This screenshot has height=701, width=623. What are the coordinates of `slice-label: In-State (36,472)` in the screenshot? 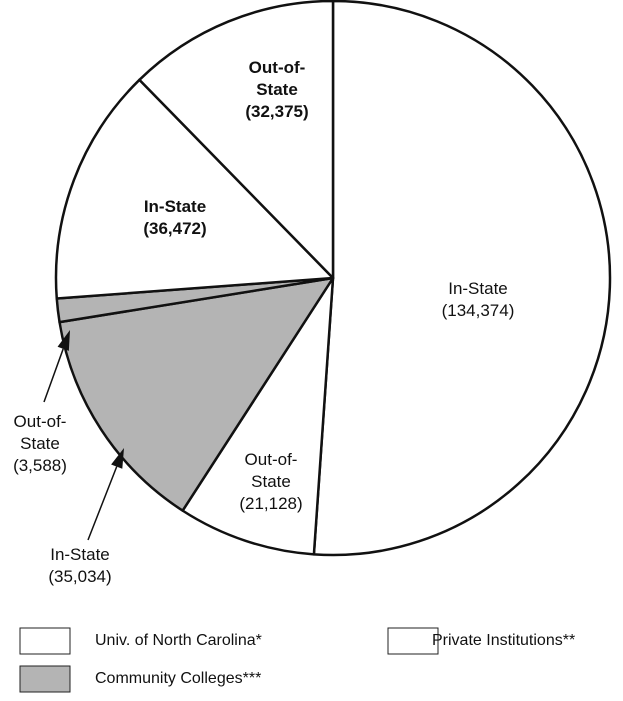 It's located at (175, 218).